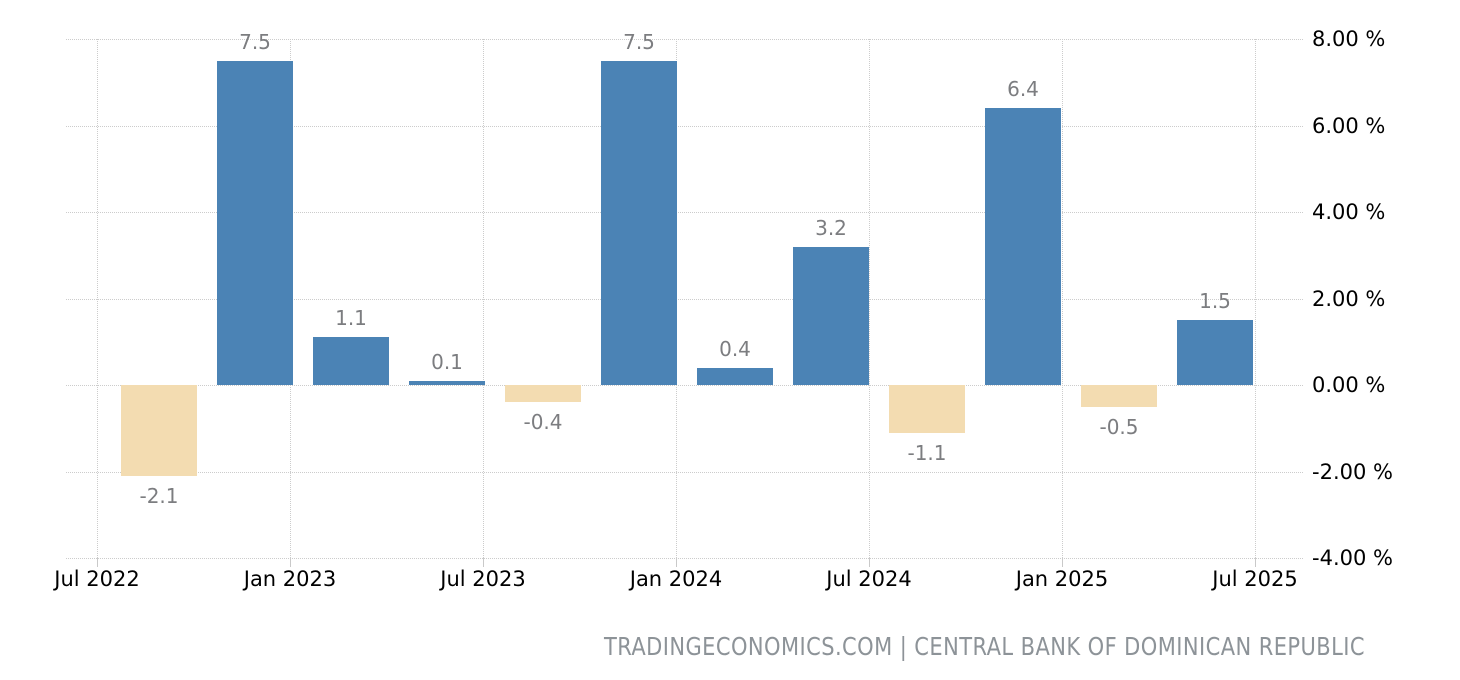 Image resolution: width=1460 pixels, height=680 pixels. What do you see at coordinates (1352, 558) in the screenshot?
I see `y-axis-label: -4.00 %` at bounding box center [1352, 558].